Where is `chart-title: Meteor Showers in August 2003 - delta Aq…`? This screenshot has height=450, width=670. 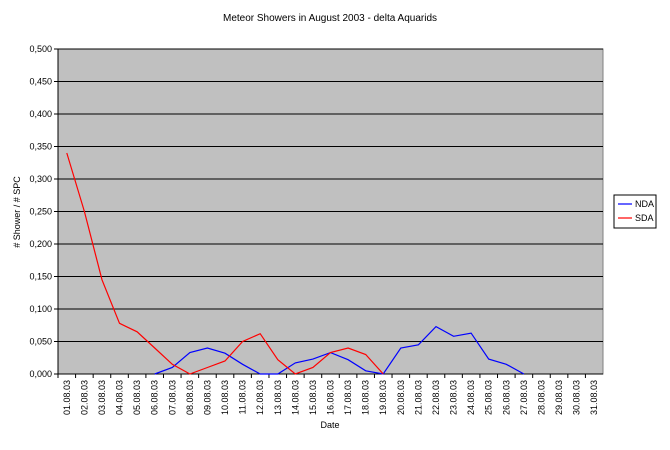 chart-title: Meteor Showers in August 2003 - delta Aq… is located at coordinates (330, 18).